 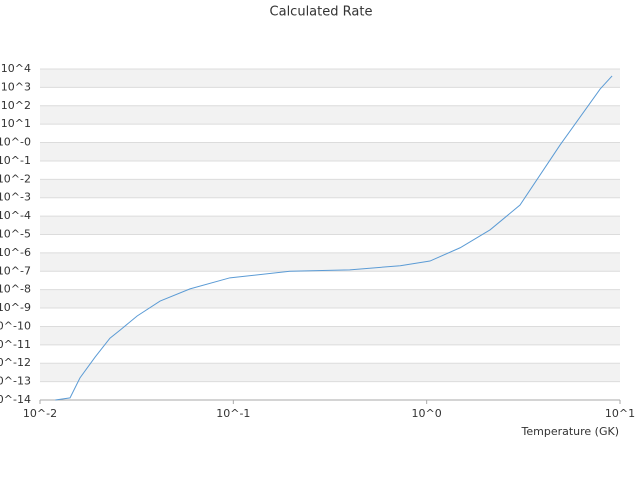 What do you see at coordinates (15, 381) in the screenshot?
I see `y-tick-label: 10^-13` at bounding box center [15, 381].